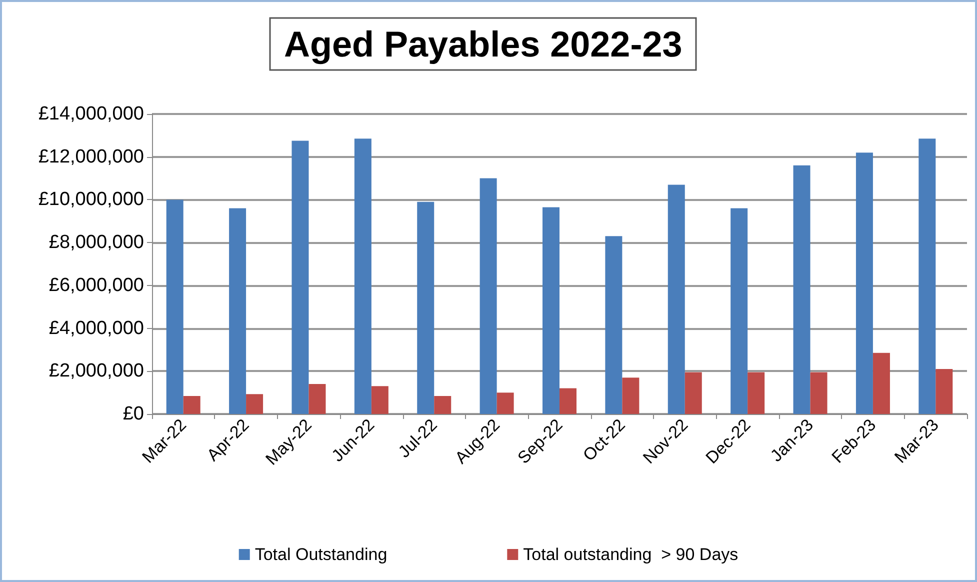 The height and width of the screenshot is (582, 977). I want to click on y-tick-label: £10,000,000, so click(91, 199).